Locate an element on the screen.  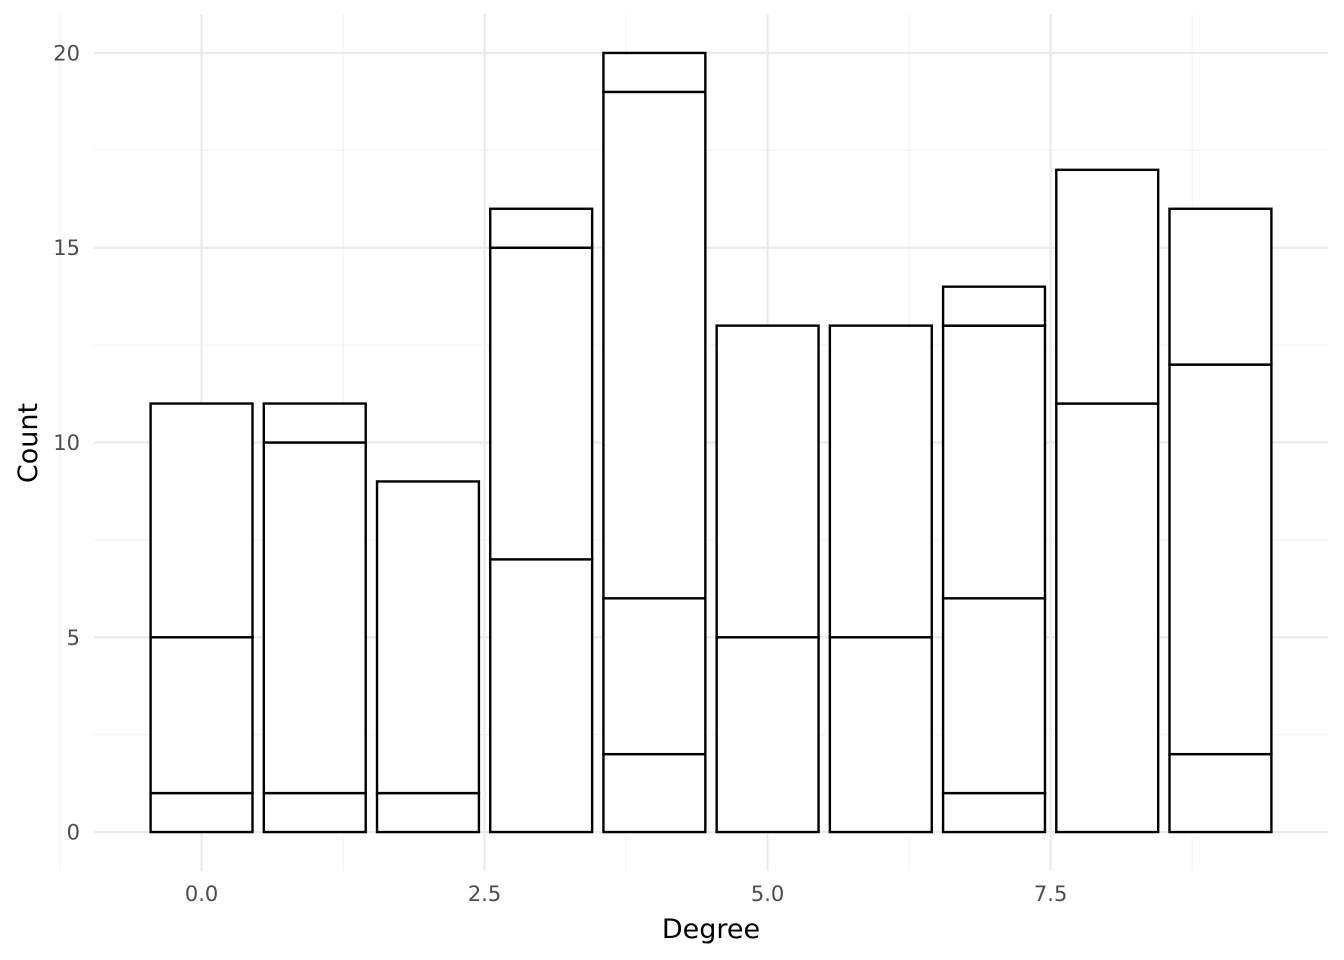
x-tick-label: 7.5 is located at coordinates (1050, 894).